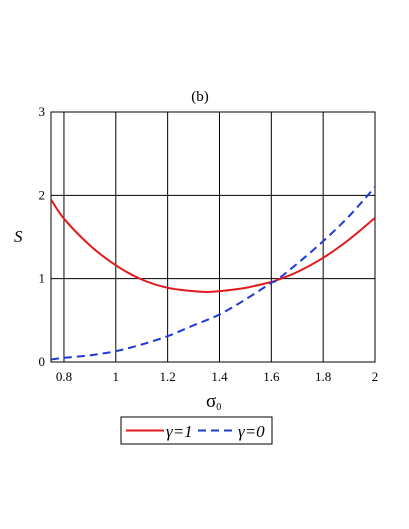  I want to click on y-tick-label: 3, so click(42, 111).